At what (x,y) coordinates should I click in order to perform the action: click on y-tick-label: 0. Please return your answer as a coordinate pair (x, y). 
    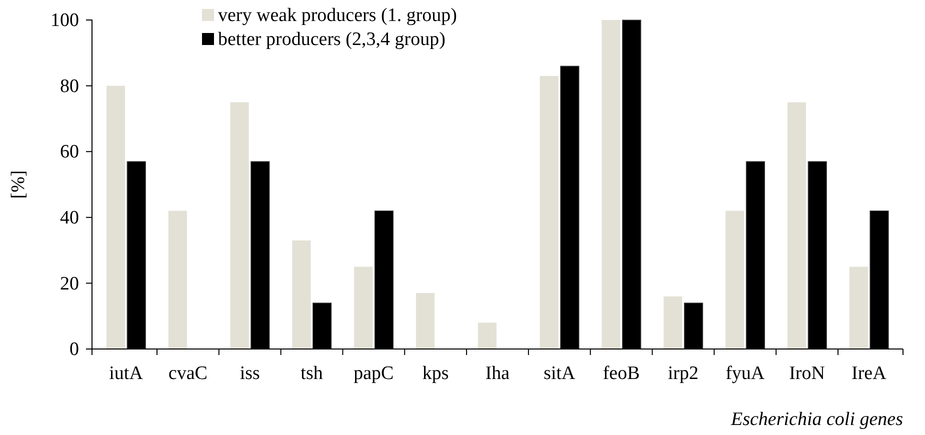
    Looking at the image, I should click on (74, 349).